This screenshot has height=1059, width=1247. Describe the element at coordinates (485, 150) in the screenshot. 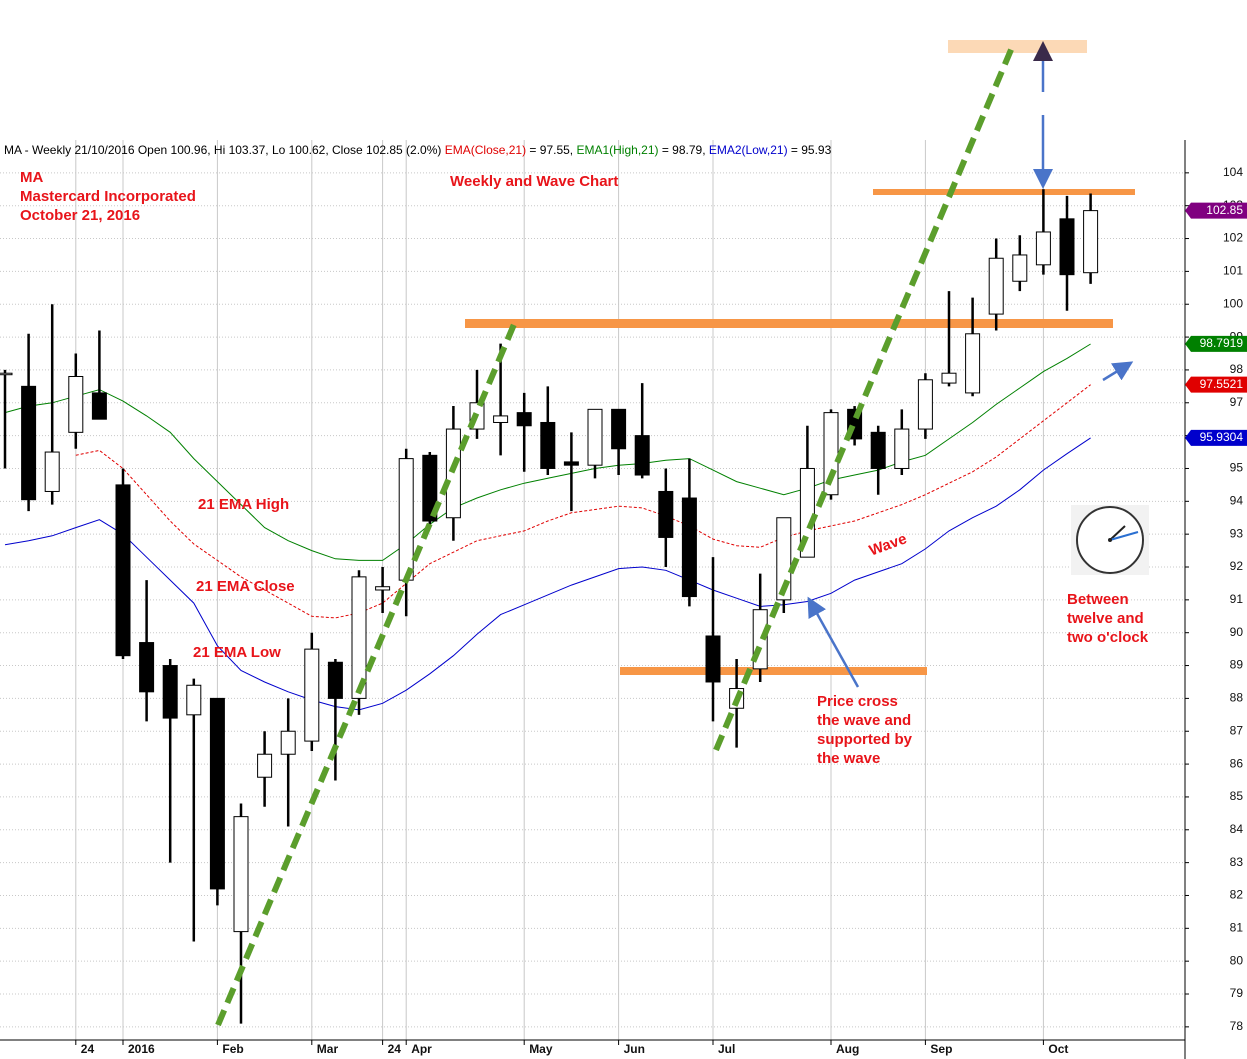

I see `header-part: EMA(Close,21)` at that location.